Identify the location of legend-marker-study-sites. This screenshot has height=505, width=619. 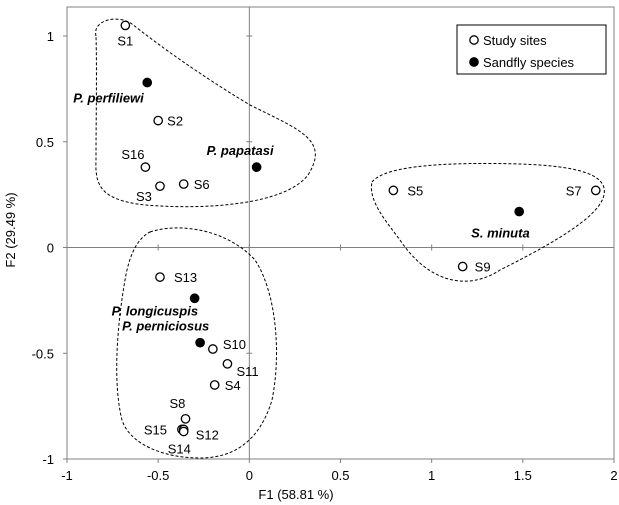
(474, 40).